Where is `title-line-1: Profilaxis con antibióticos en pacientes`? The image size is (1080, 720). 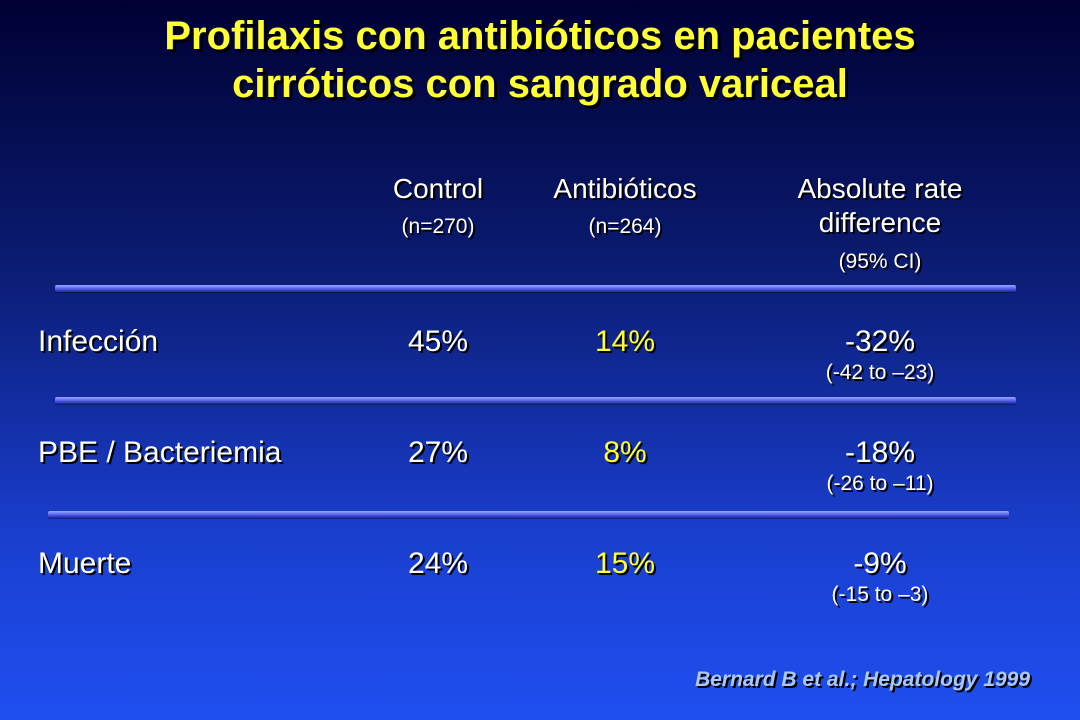
title-line-1: Profilaxis con antibióticos en pacientes is located at coordinates (540, 36).